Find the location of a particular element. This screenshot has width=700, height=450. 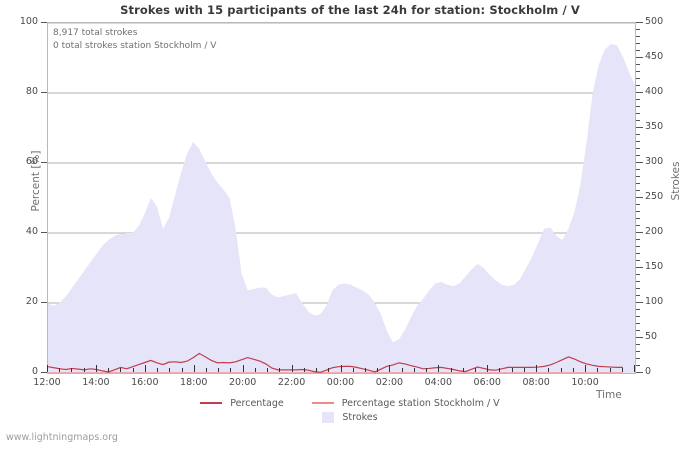

y-tick-right-400: 400 is located at coordinates (654, 91).